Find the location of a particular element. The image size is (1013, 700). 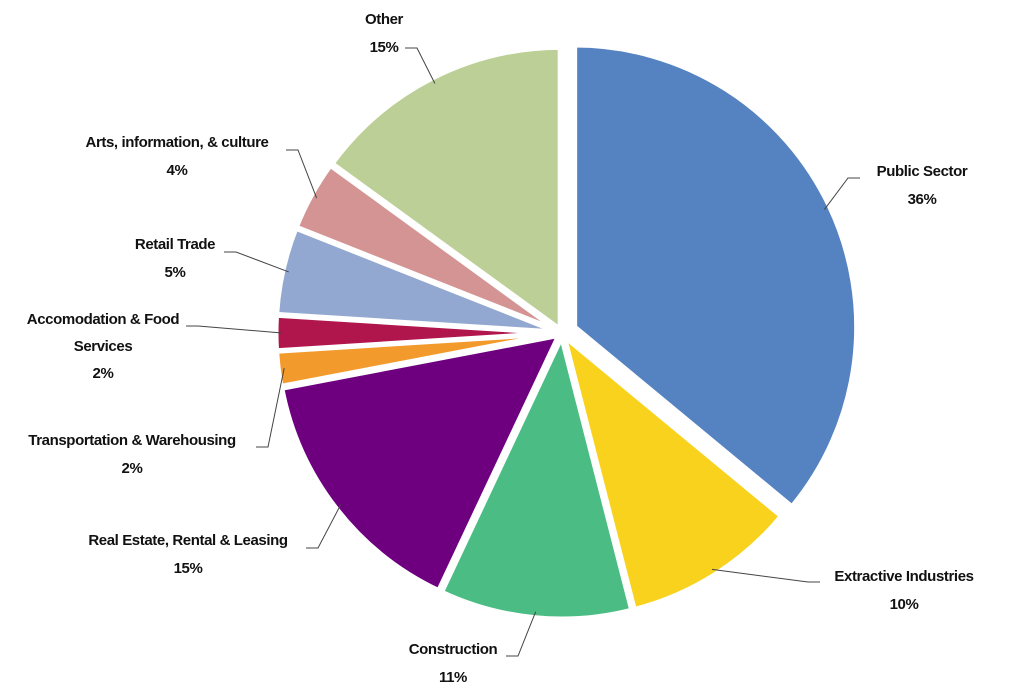

slice-label: Construction 11% is located at coordinates (453, 664).